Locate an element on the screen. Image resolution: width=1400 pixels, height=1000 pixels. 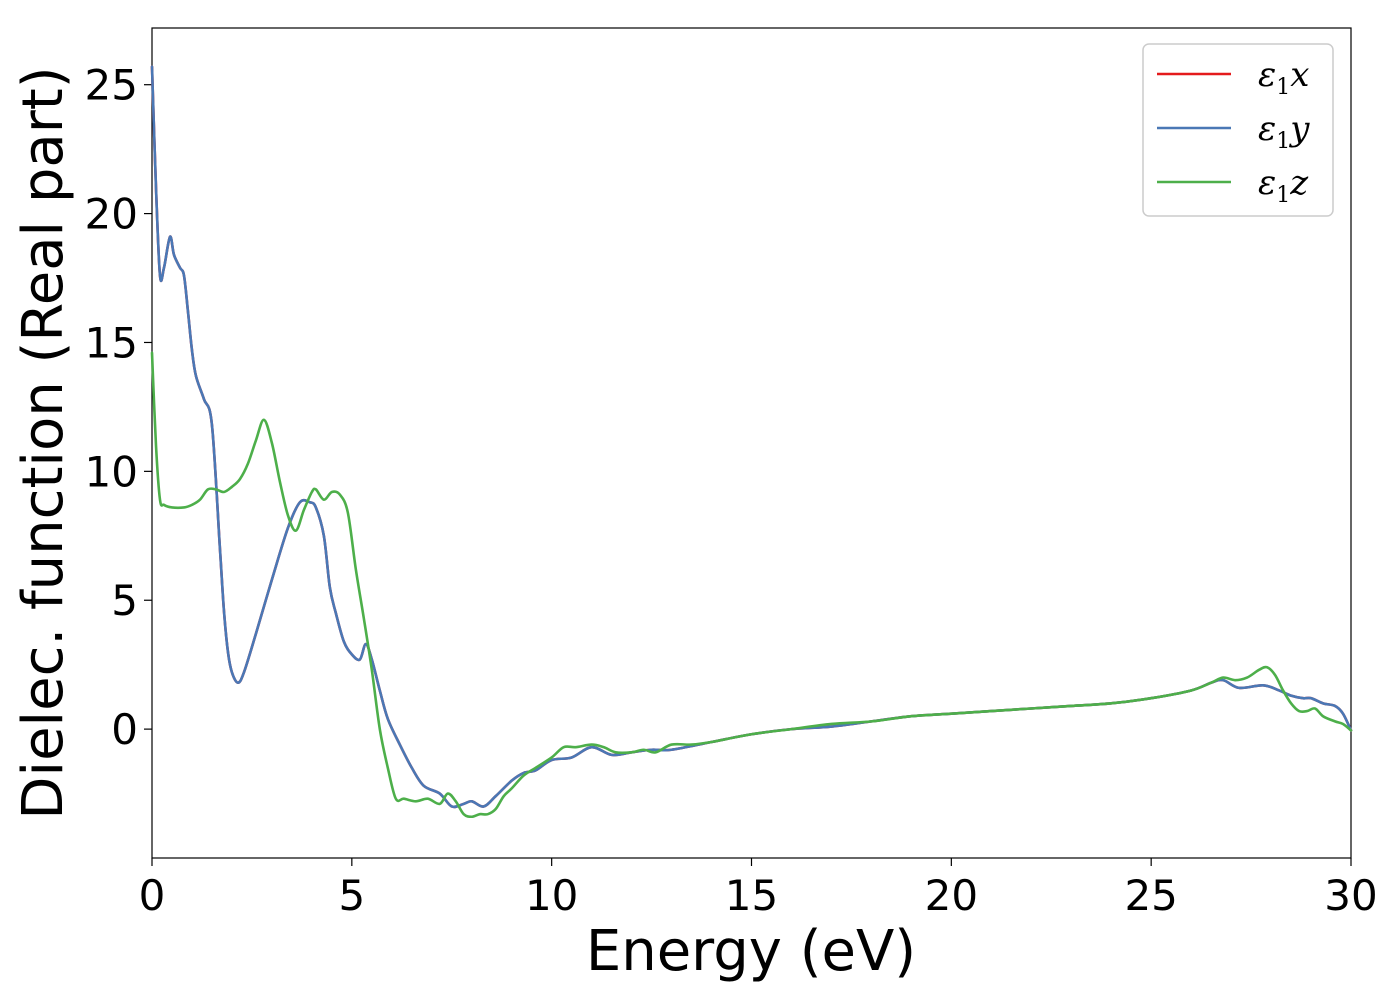
x-axis-title: Energy (eV) is located at coordinates (751, 951).